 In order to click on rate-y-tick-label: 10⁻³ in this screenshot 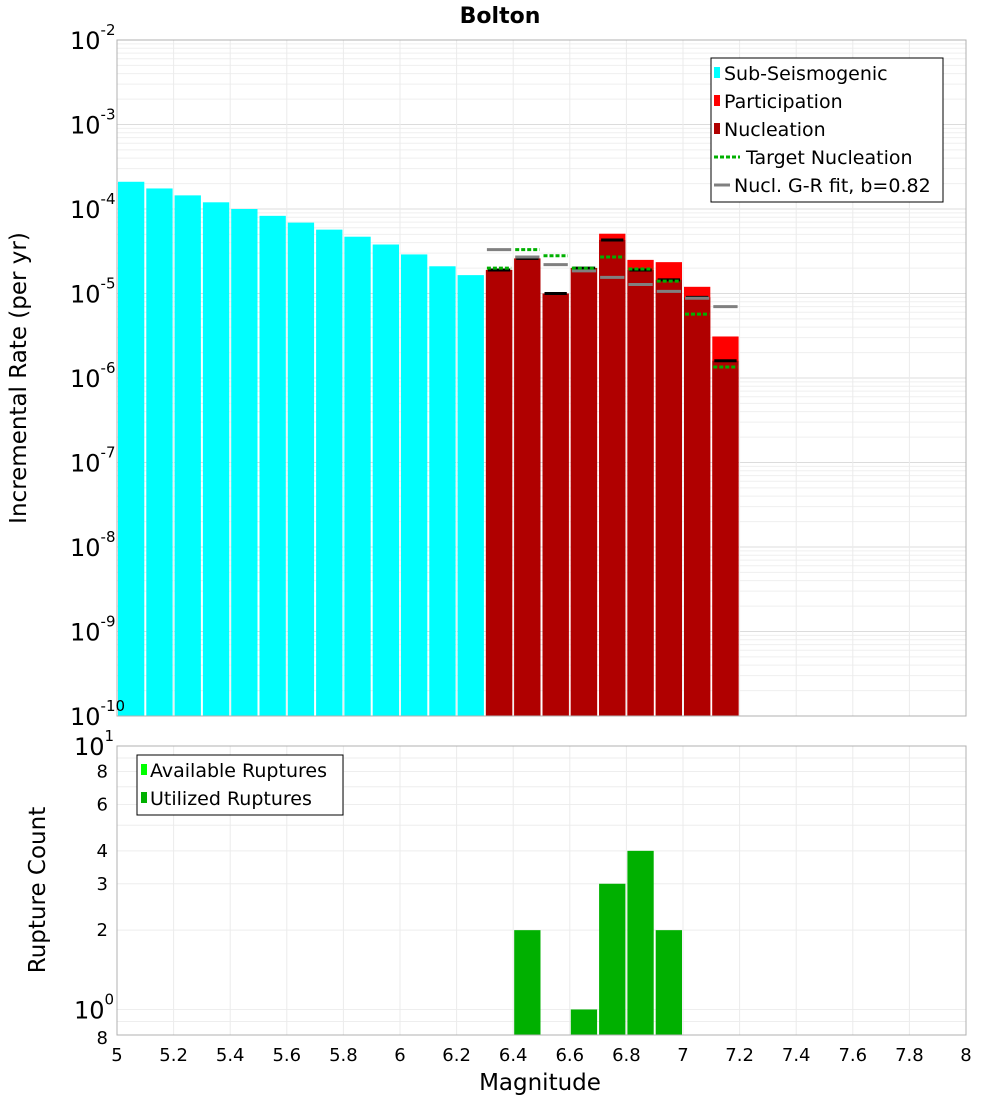, I will do `click(93, 123)`.